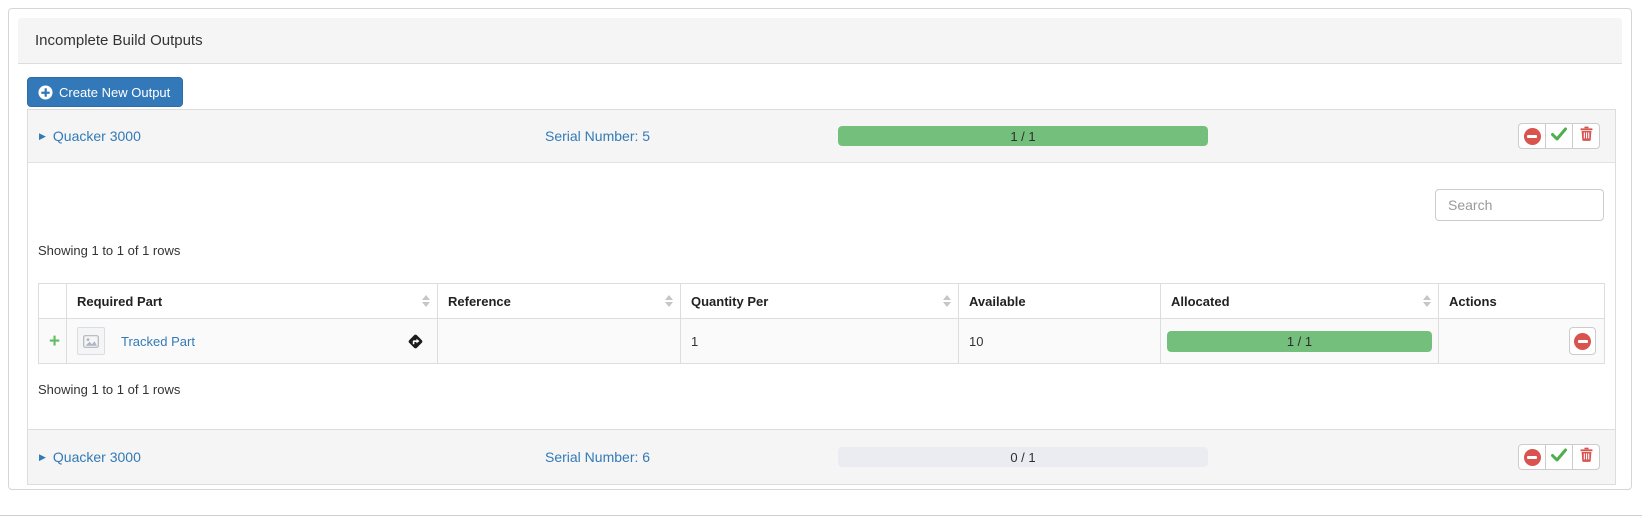  What do you see at coordinates (120, 301) in the screenshot?
I see `column-label: Required Part` at bounding box center [120, 301].